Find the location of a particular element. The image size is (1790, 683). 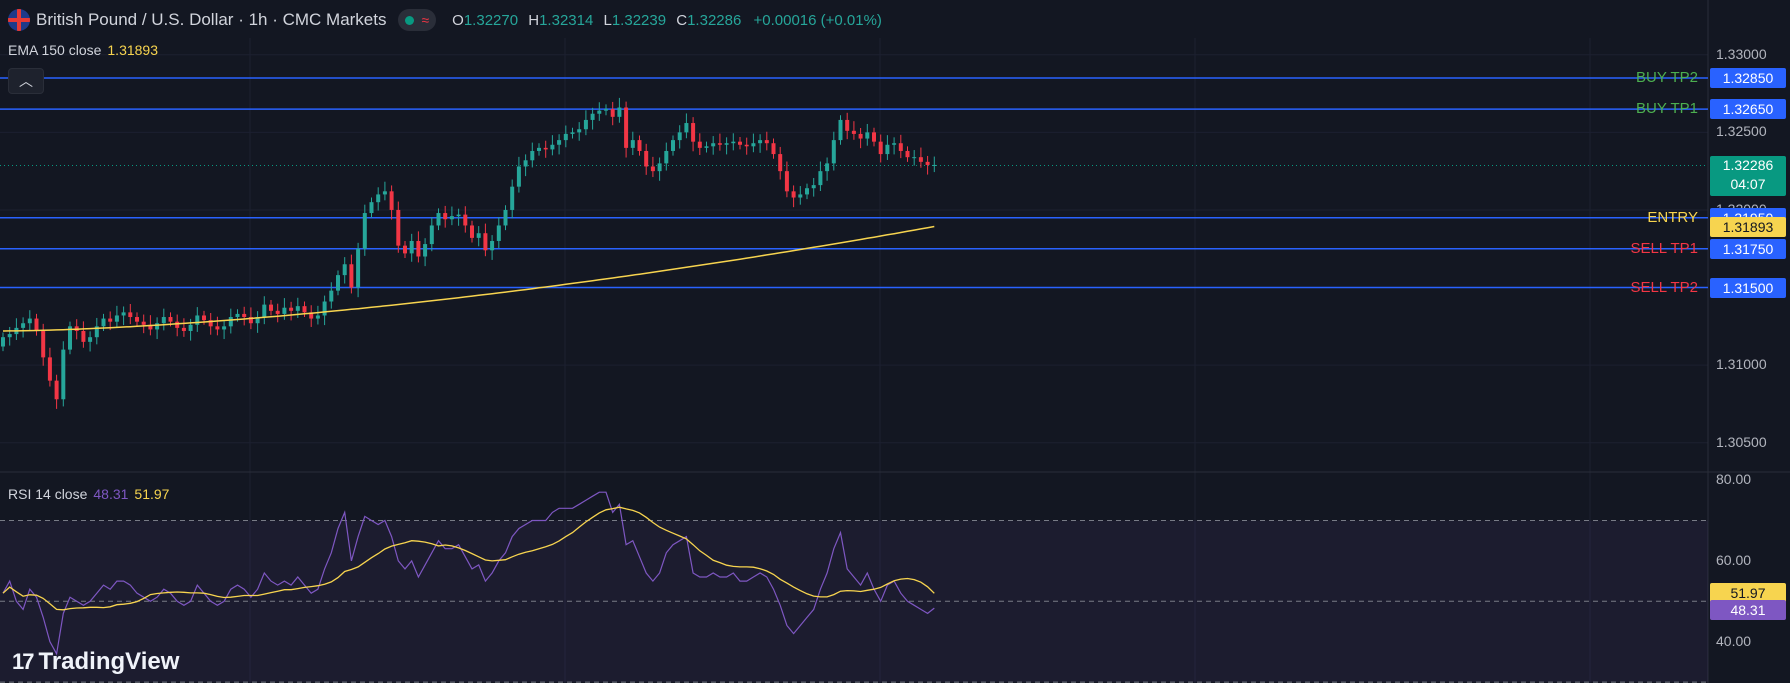

level-price-tag: 1.31500 is located at coordinates (1748, 287).